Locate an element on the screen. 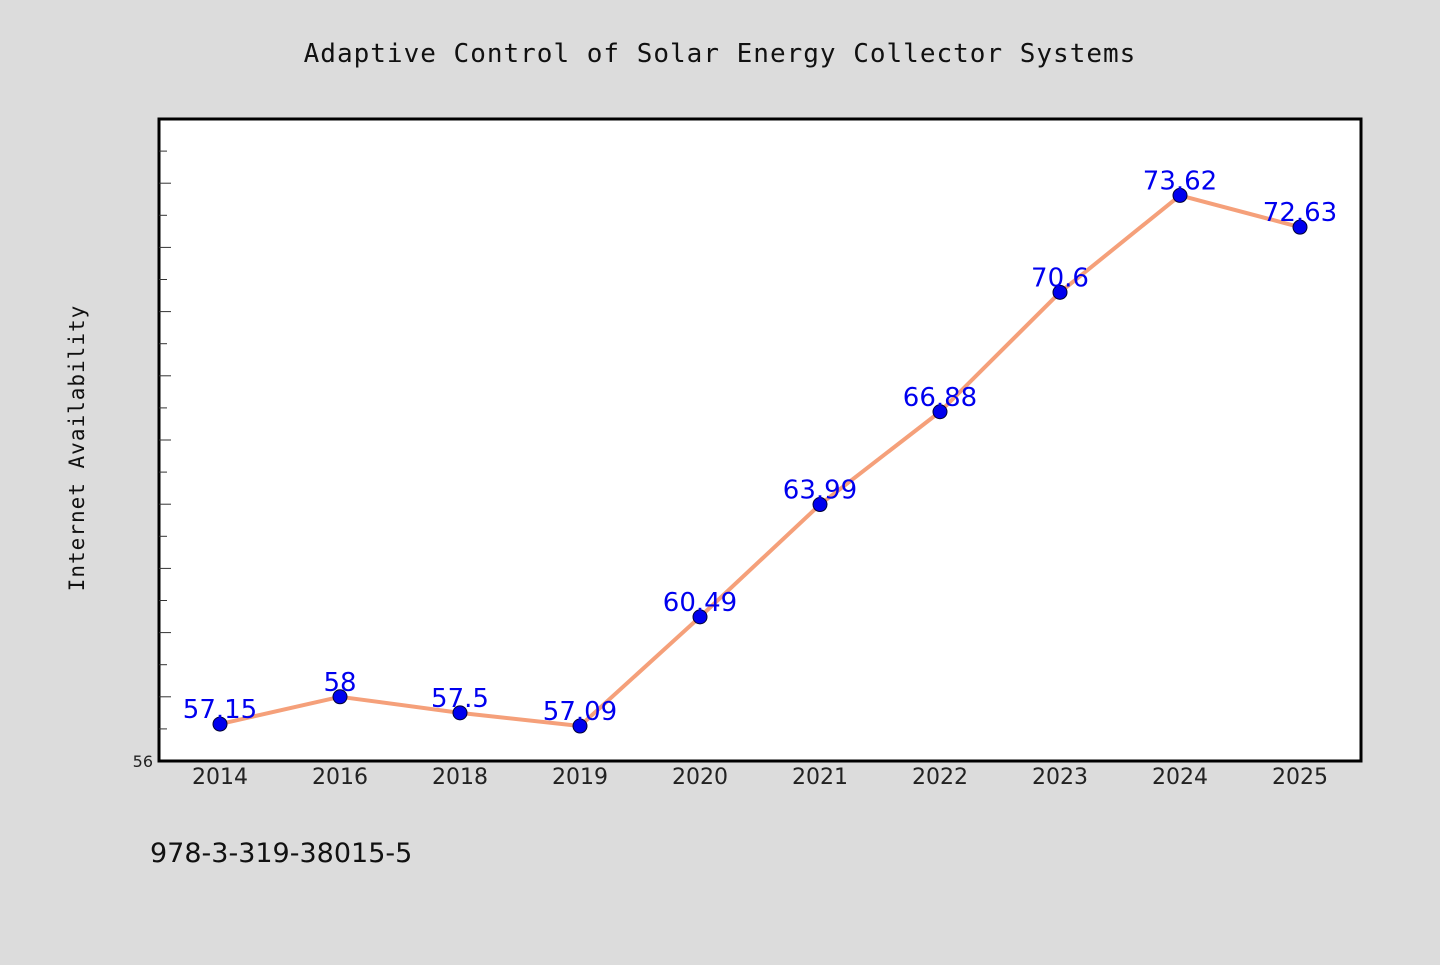  x-tick-label: 2024 is located at coordinates (1180, 777).